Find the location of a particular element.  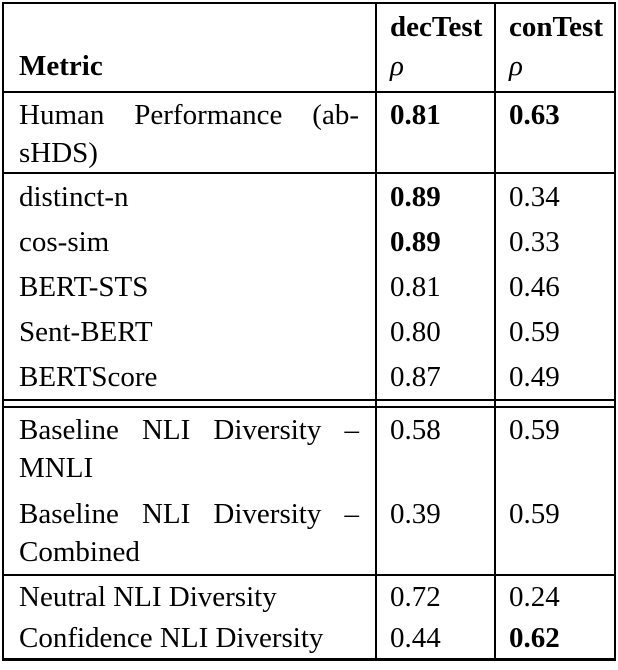

metric-label-line2: Combined is located at coordinates (79, 552).